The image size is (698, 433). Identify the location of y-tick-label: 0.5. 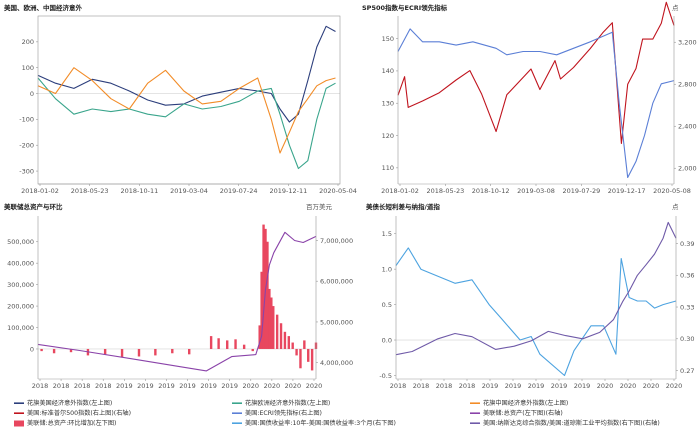
(387, 305).